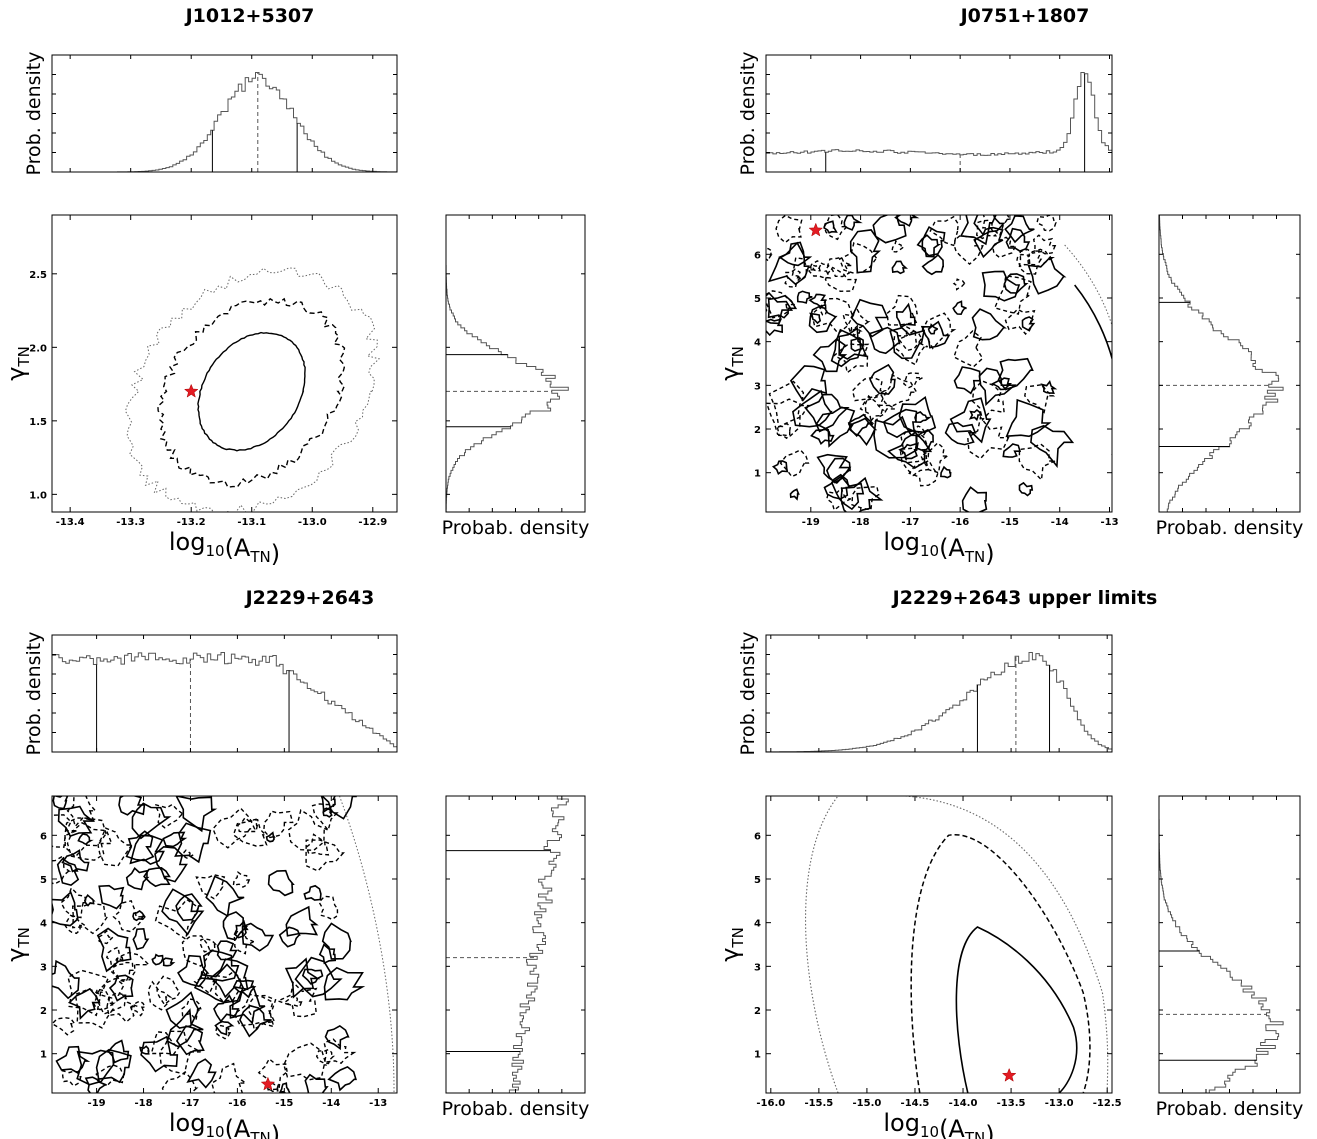 Image resolution: width=1317 pixels, height=1139 pixels. I want to click on x-tick-label: -16, so click(237, 1103).